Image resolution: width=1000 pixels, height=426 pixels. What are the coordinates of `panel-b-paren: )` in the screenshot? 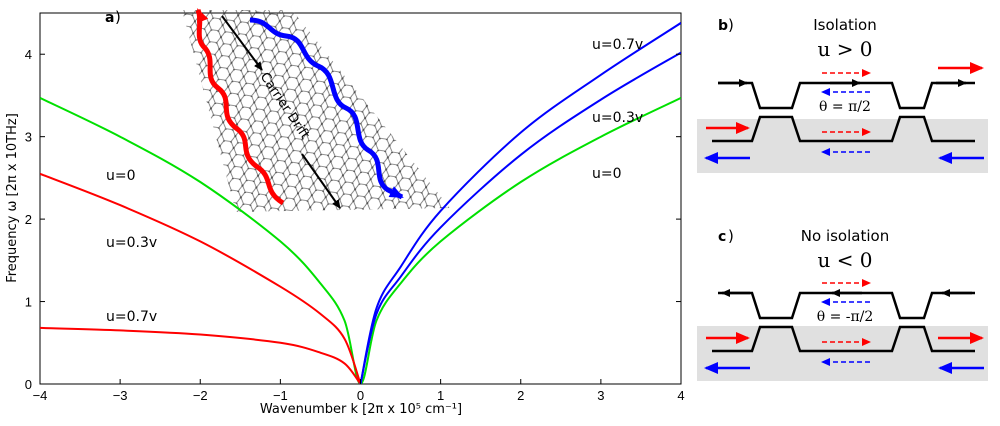 It's located at (731, 25).